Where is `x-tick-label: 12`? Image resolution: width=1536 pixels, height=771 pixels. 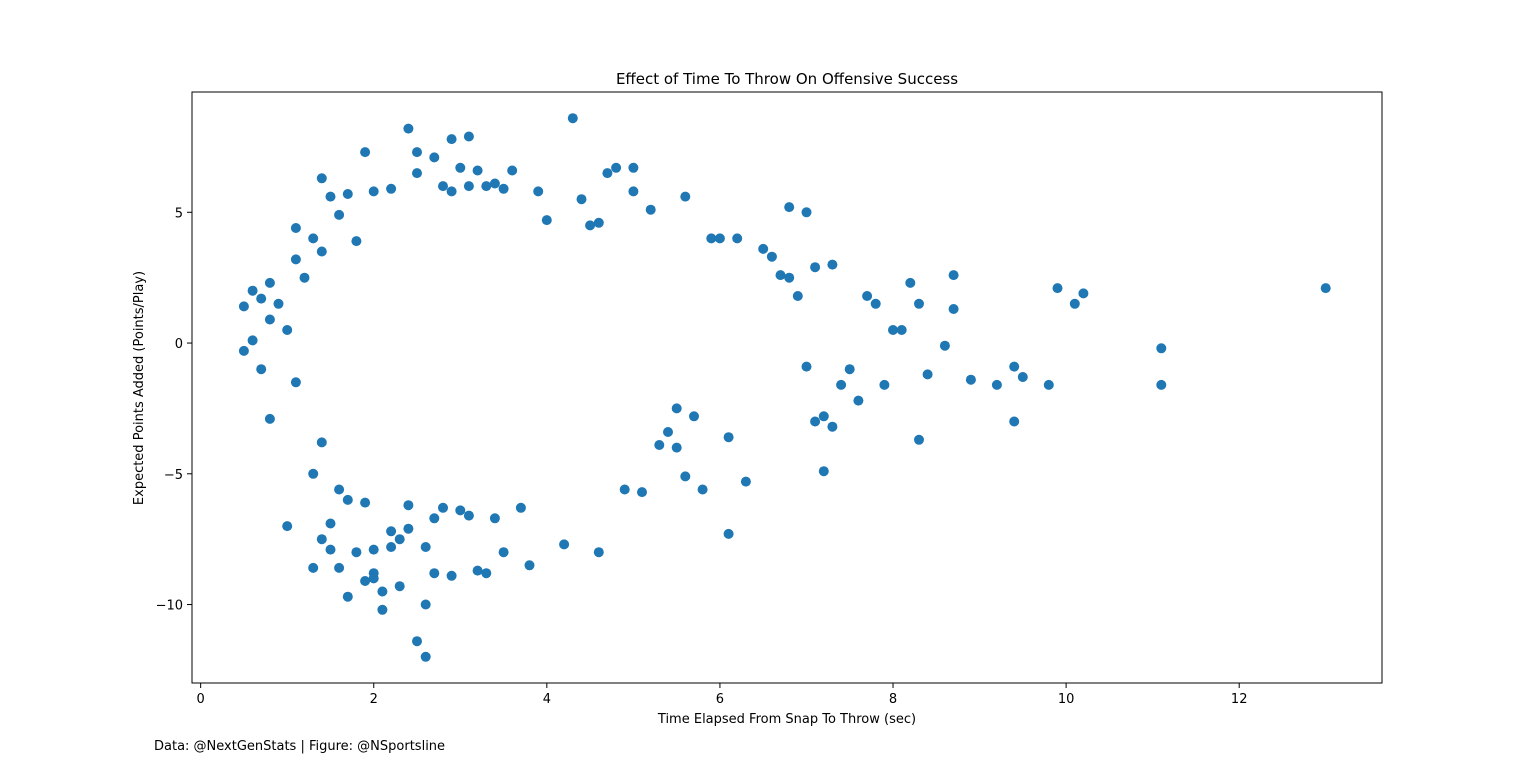
x-tick-label: 12 is located at coordinates (1239, 699).